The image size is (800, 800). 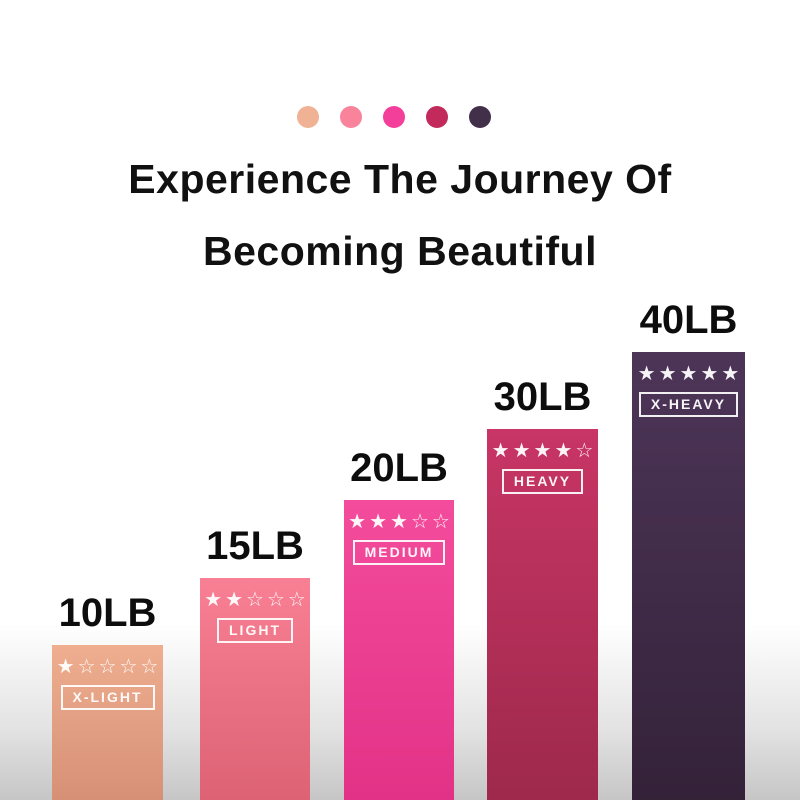 I want to click on resistance-bar: ★★★★☆ HEAVY, so click(x=542, y=614).